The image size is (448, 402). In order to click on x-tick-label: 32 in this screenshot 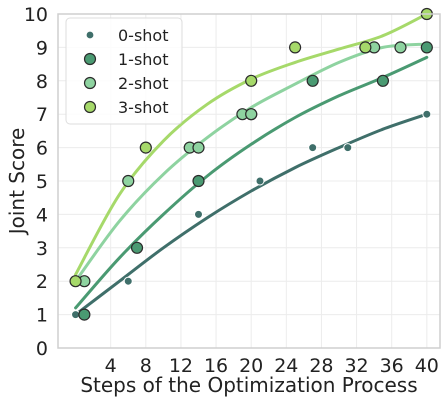, I will do `click(356, 366)`.